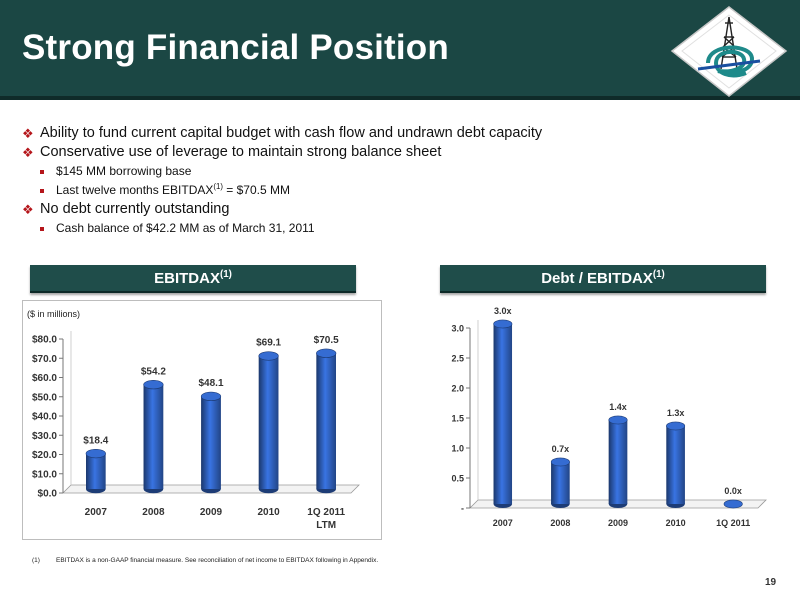 The image size is (800, 600). What do you see at coordinates (729, 51) in the screenshot?
I see `company-logo` at bounding box center [729, 51].